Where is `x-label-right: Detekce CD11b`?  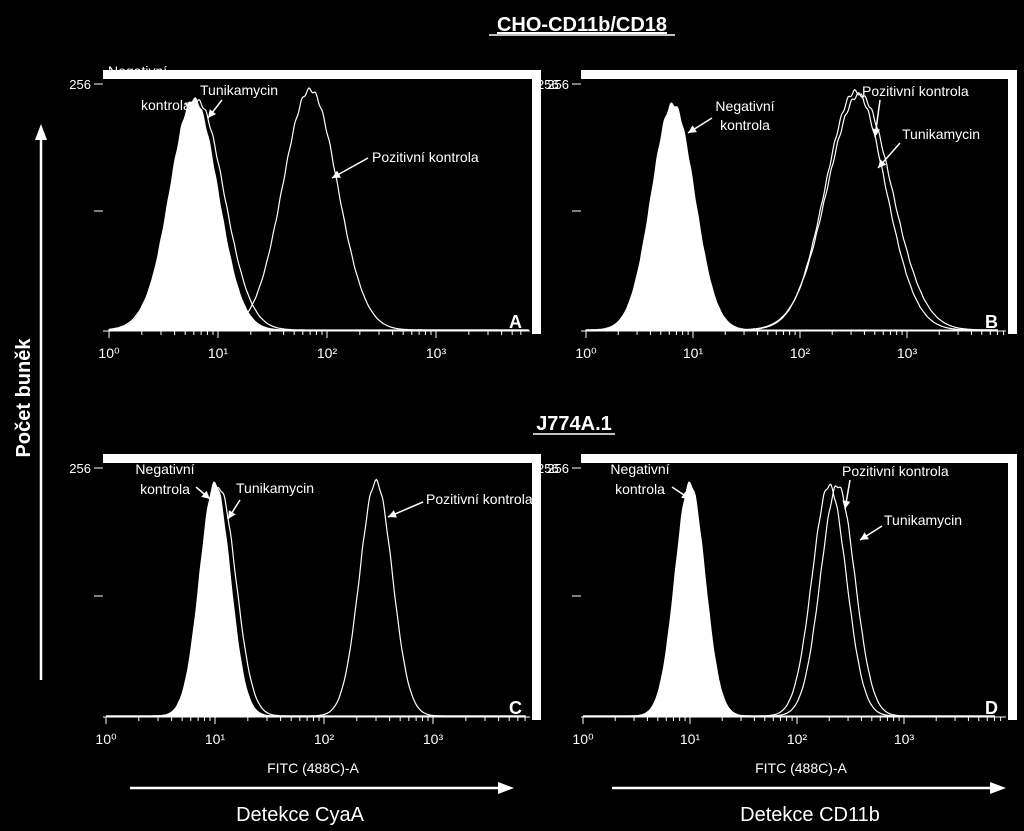
x-label-right: Detekce CD11b is located at coordinates (810, 815).